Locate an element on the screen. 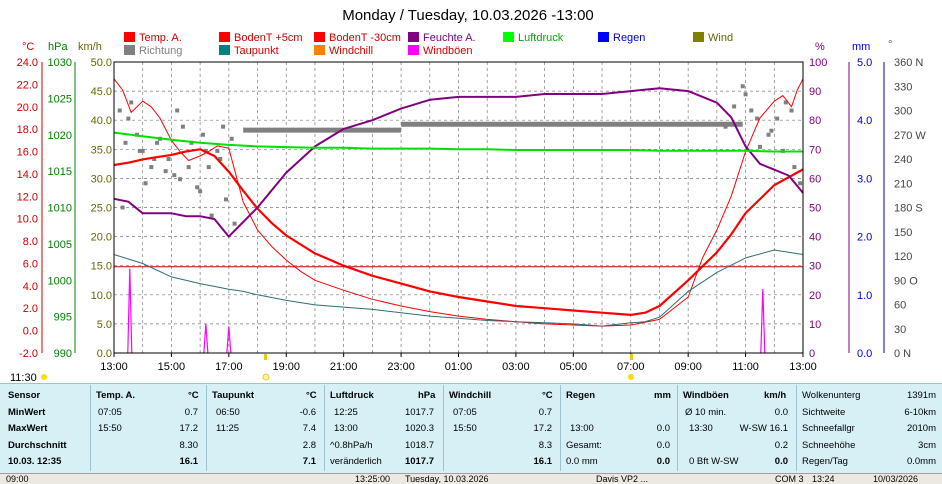 The image size is (942, 484). stats-header-taupunkt: Taupunkt is located at coordinates (233, 395).